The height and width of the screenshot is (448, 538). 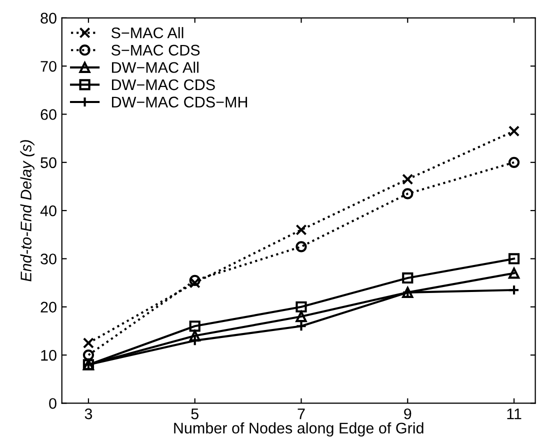 I want to click on legend-label: DW−MAC CDS−MH, so click(x=180, y=102).